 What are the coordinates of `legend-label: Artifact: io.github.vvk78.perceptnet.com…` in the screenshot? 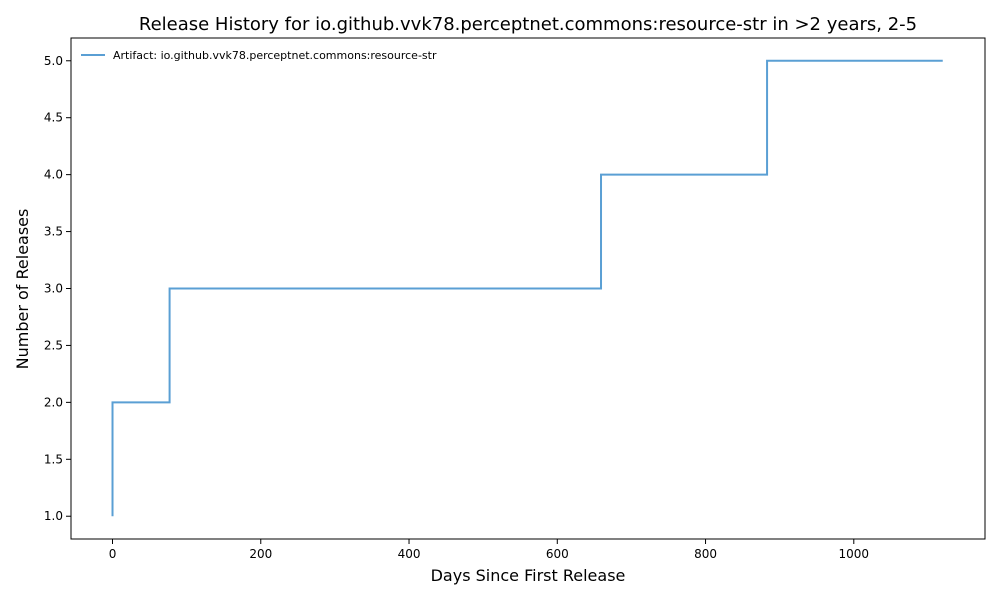 It's located at (275, 55).